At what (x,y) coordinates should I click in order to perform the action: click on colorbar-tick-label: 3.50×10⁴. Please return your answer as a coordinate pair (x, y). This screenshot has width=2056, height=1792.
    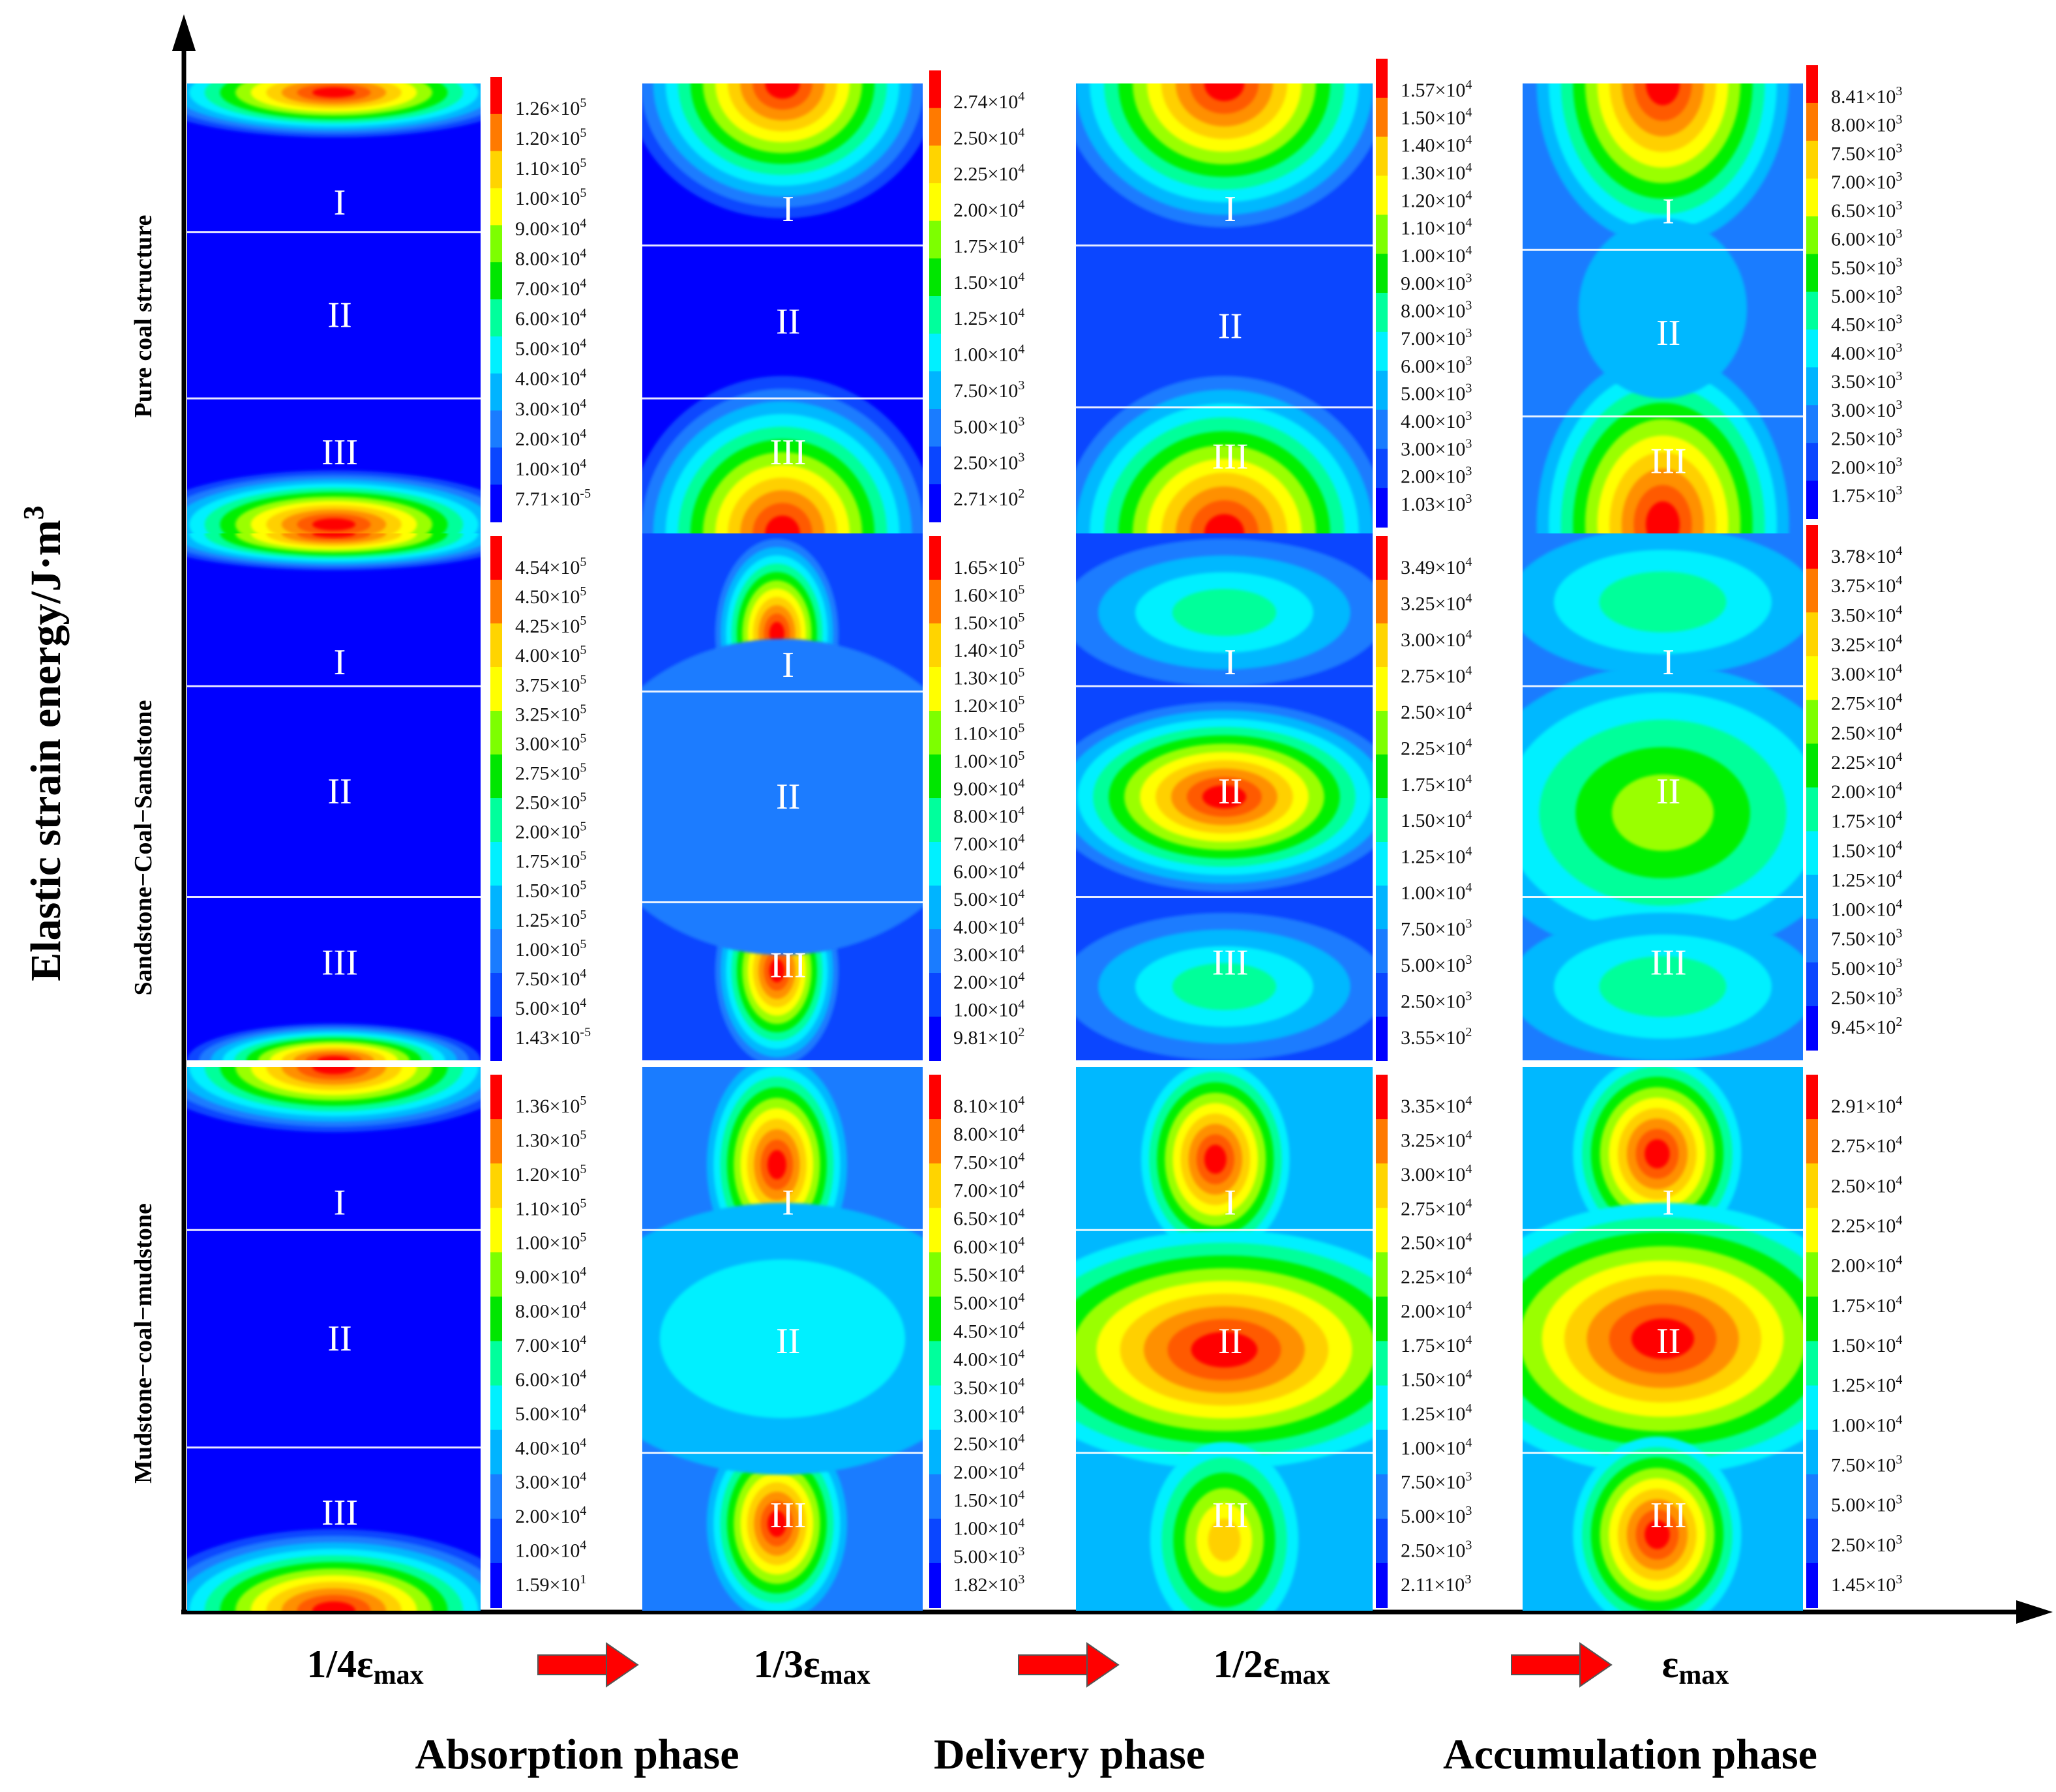
    Looking at the image, I should click on (1866, 614).